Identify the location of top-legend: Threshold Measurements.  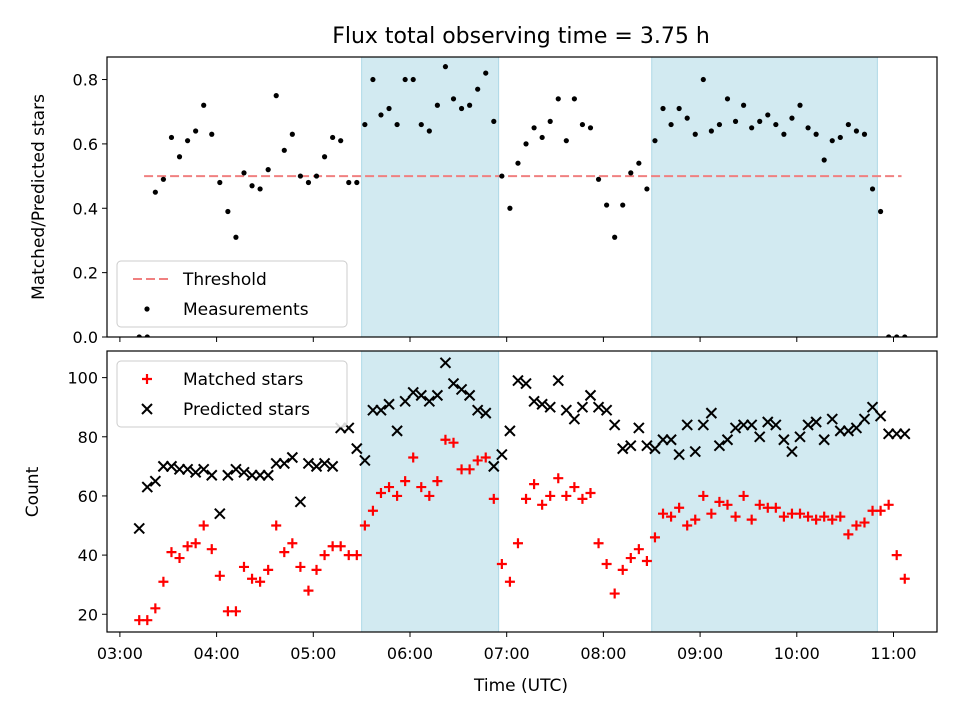
(232, 294).